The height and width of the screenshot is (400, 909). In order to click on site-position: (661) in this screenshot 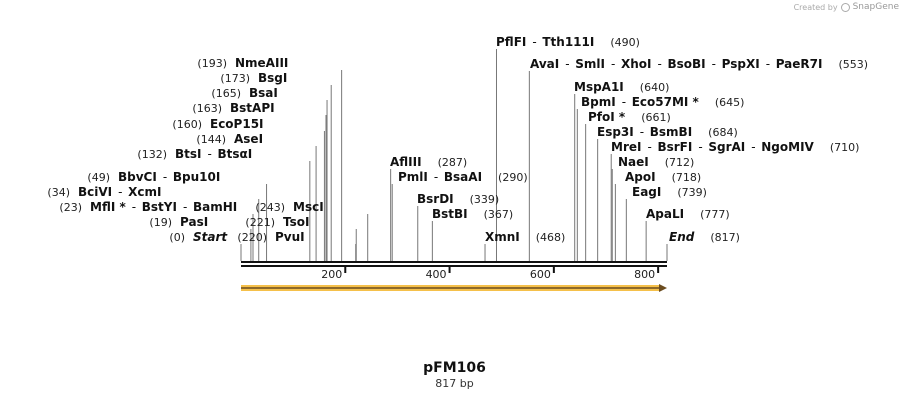, I will do `click(656, 117)`.